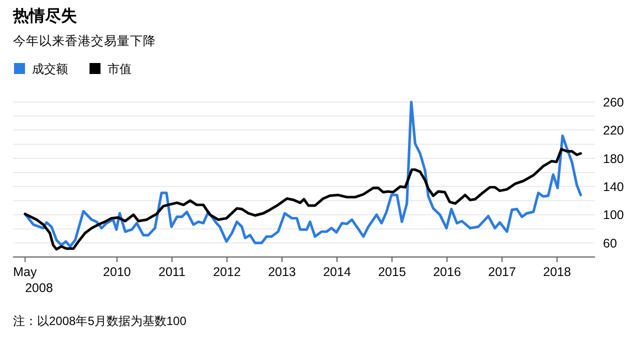 This screenshot has width=640, height=349. Describe the element at coordinates (557, 272) in the screenshot. I see `x-tick-label: 2018` at that location.